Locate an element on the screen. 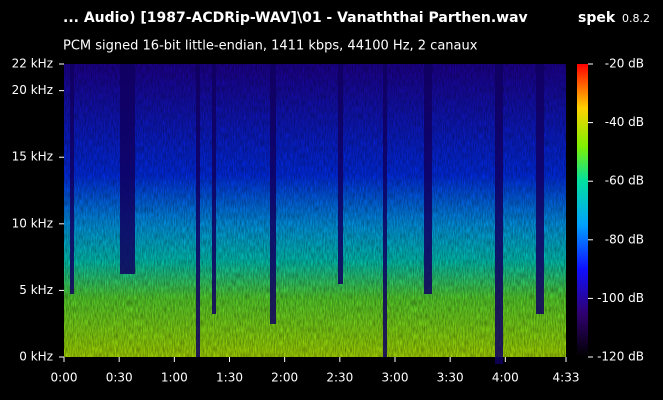 The width and height of the screenshot is (663, 400). x-tick-label: 0:30 is located at coordinates (119, 378).